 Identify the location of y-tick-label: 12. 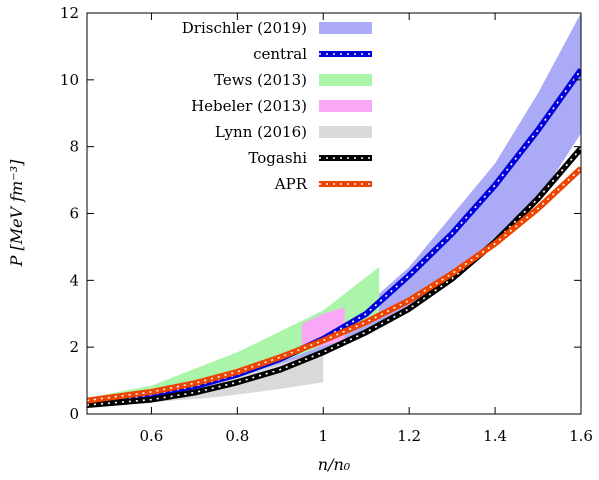
(69, 13).